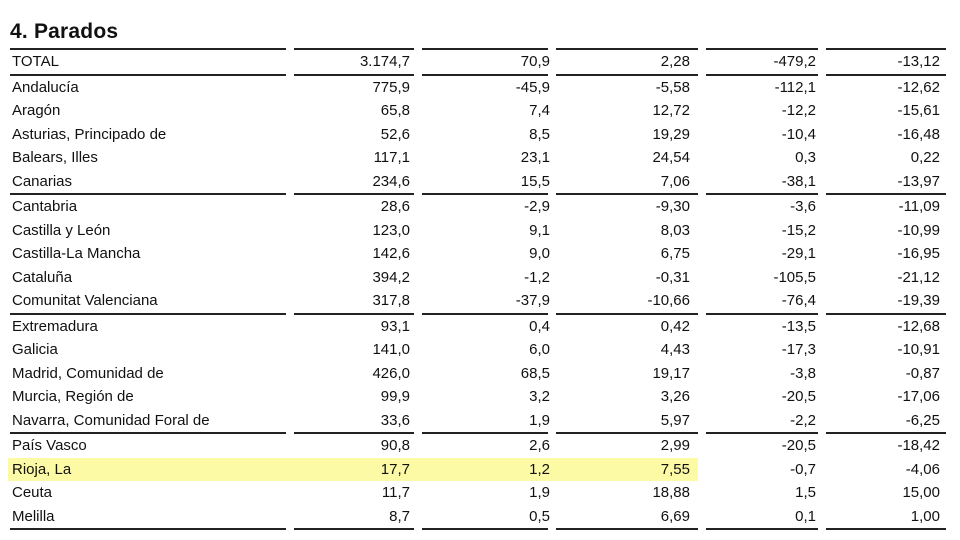 The width and height of the screenshot is (960, 540). I want to click on value-cell: 2,99, so click(675, 445).